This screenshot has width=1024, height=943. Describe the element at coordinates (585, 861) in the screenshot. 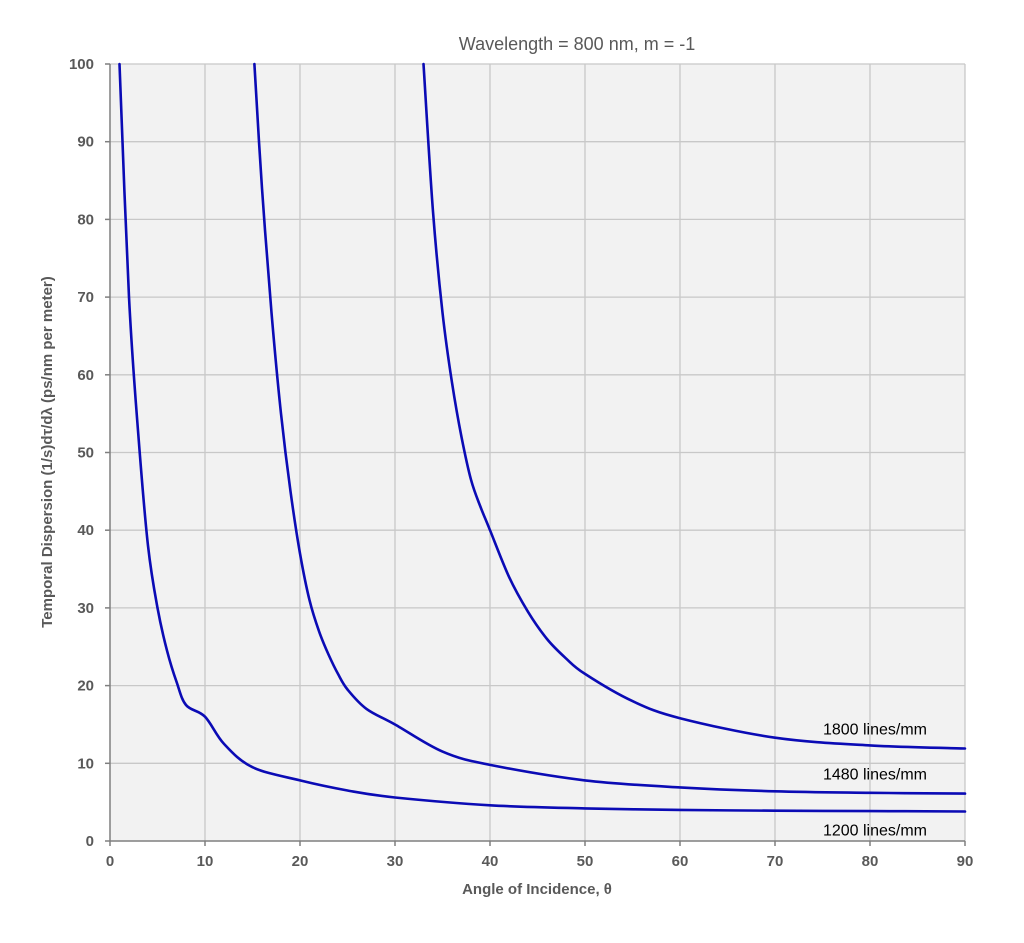

I see `x-tick-label: 50` at that location.